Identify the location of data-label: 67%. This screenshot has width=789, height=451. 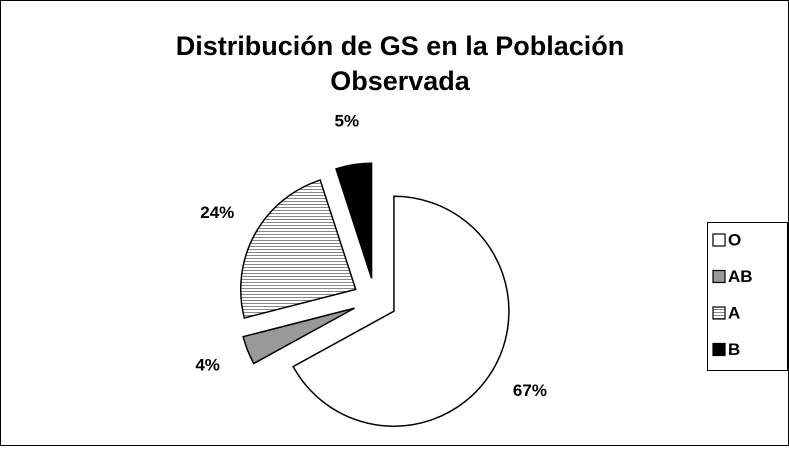
(530, 390).